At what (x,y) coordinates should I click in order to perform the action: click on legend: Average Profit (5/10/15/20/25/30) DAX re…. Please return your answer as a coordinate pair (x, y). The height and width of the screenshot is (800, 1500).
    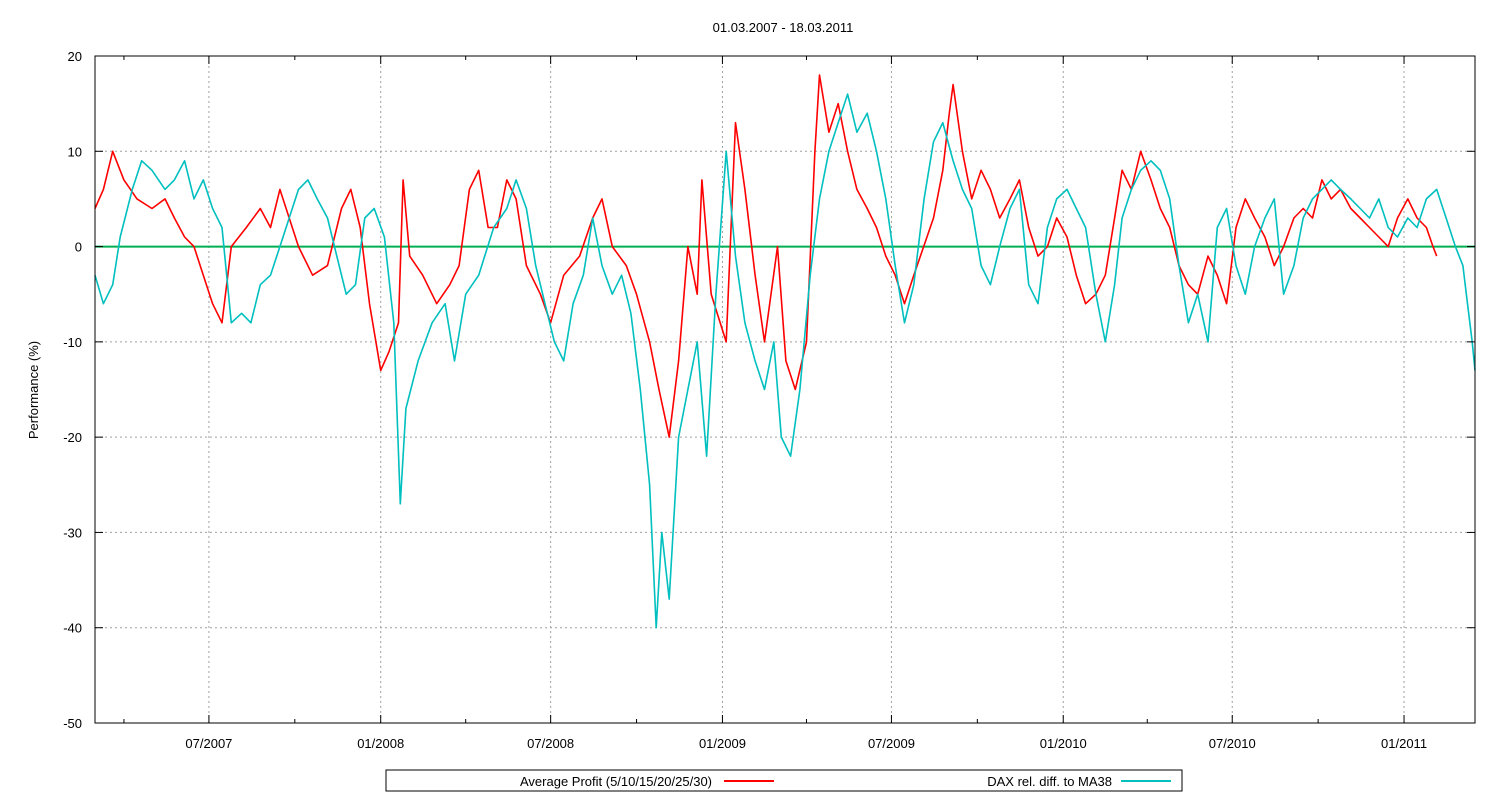
    Looking at the image, I should click on (784, 780).